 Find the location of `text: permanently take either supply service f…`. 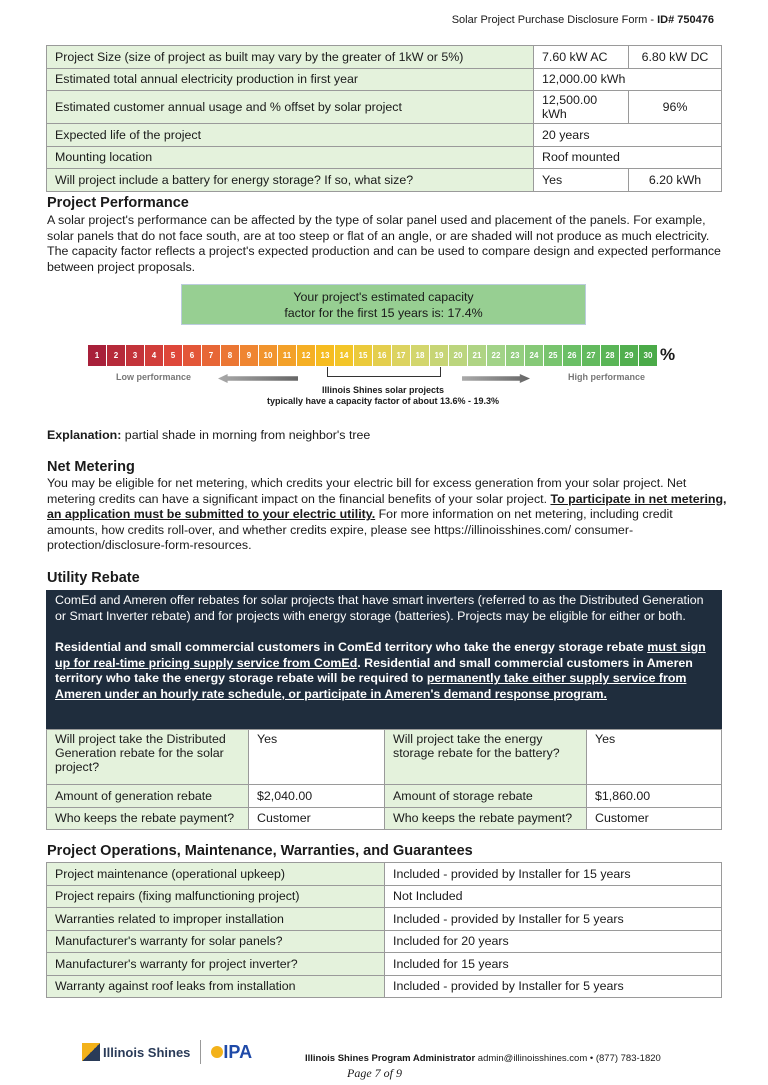

text: permanently take either supply service f… is located at coordinates (371, 686).